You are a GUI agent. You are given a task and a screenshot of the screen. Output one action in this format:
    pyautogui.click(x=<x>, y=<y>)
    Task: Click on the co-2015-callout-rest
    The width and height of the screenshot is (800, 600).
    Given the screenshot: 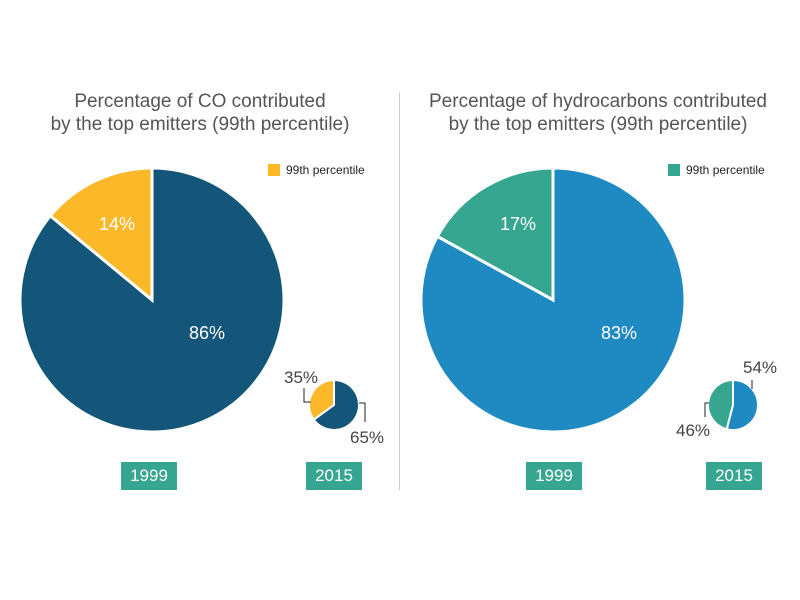 What is the action you would take?
    pyautogui.click(x=362, y=412)
    